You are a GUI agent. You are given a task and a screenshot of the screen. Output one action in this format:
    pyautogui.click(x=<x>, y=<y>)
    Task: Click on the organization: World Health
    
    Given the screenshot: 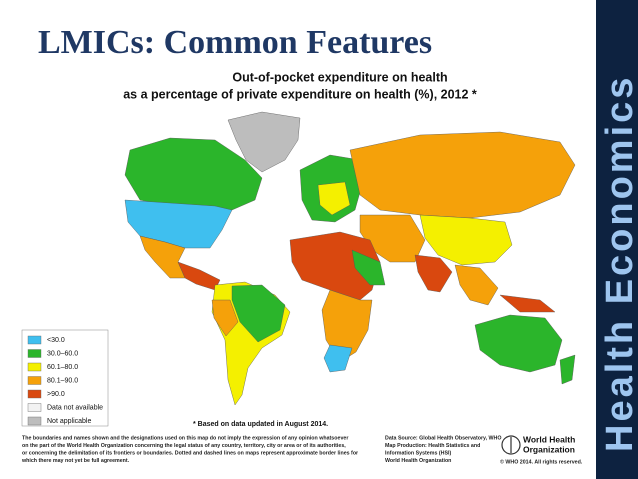 What is the action you would take?
    pyautogui.click(x=549, y=439)
    